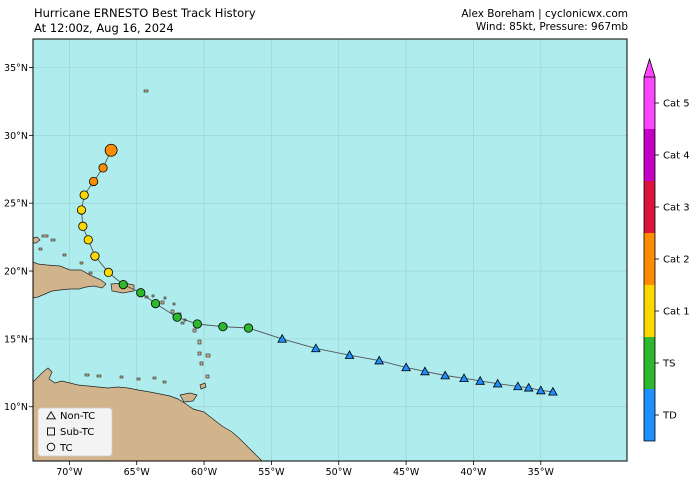 Image resolution: width=700 pixels, height=481 pixels. I want to click on cuba-land-edge, so click(37, 240).